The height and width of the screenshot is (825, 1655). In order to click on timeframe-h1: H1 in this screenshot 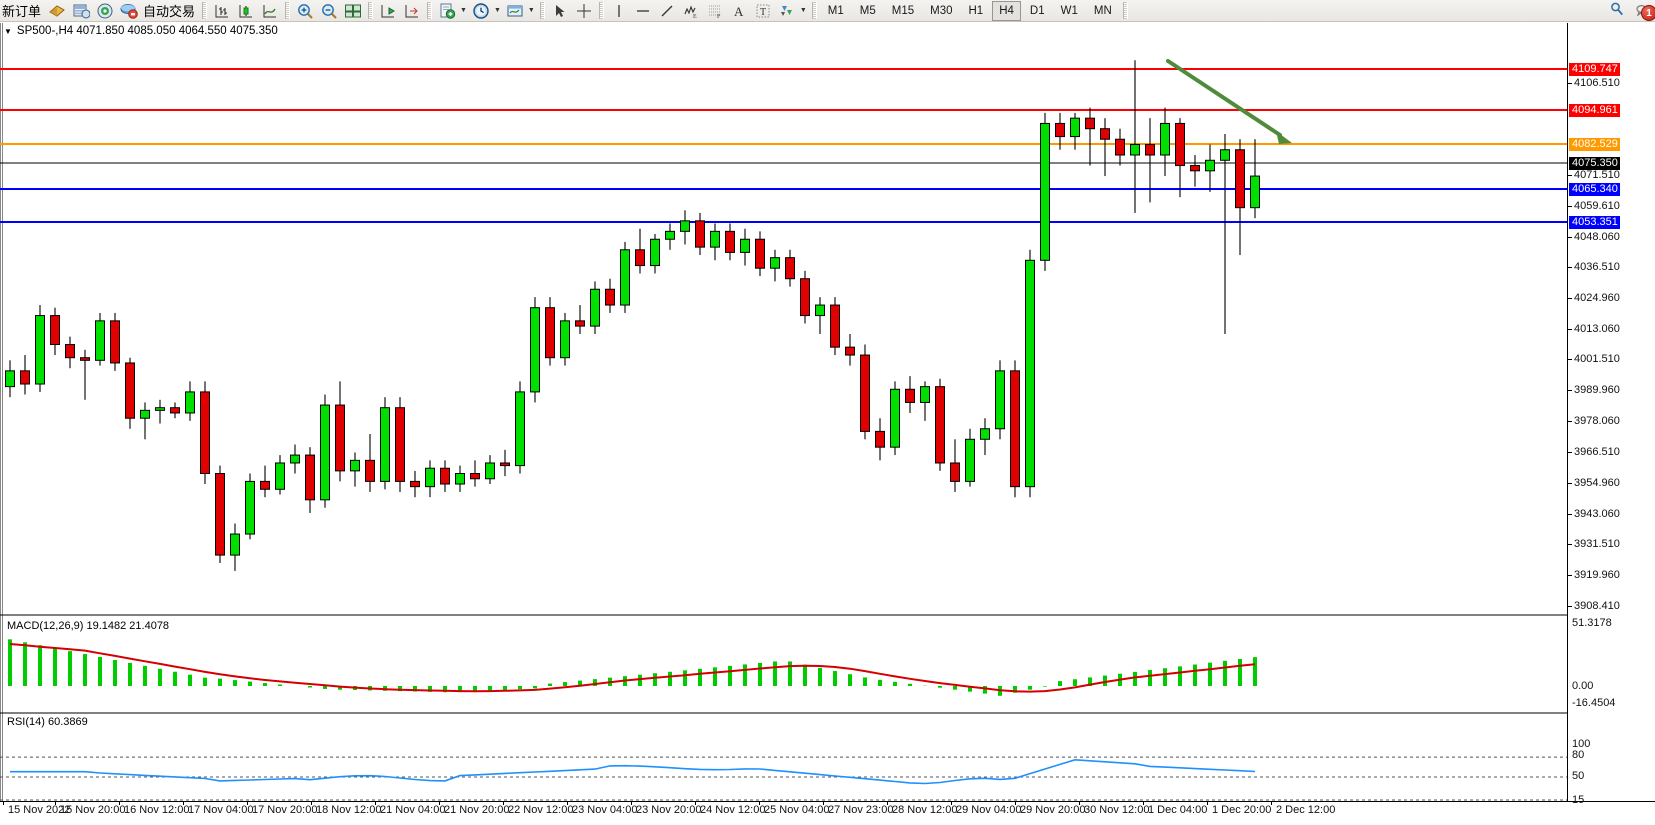, I will do `click(976, 10)`.